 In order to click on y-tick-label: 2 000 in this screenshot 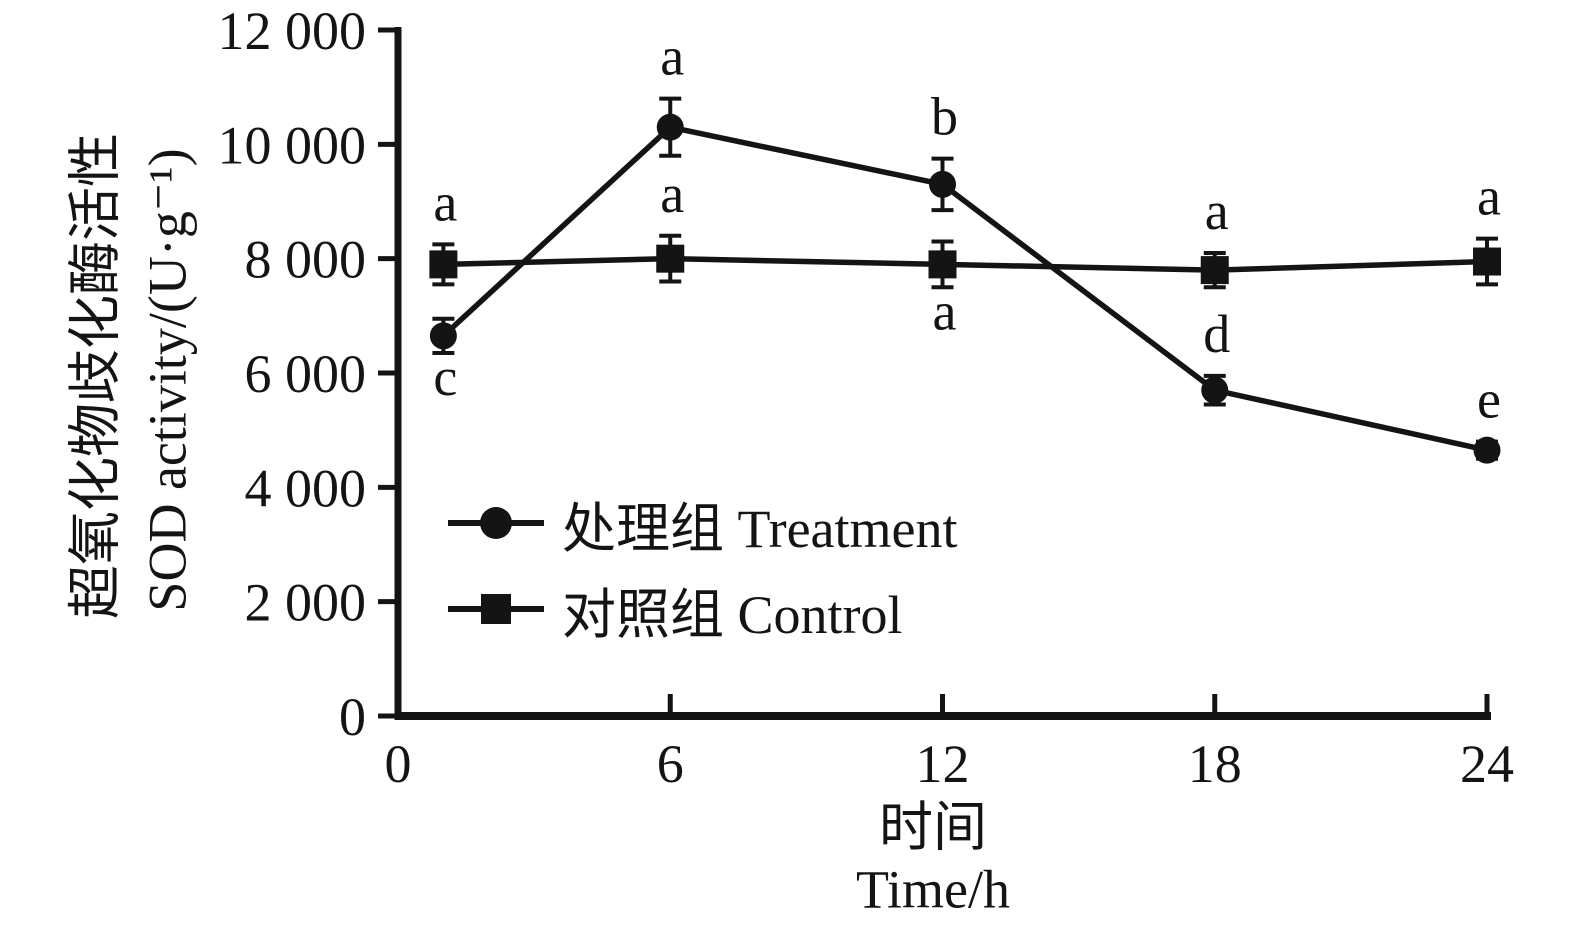, I will do `click(306, 603)`.